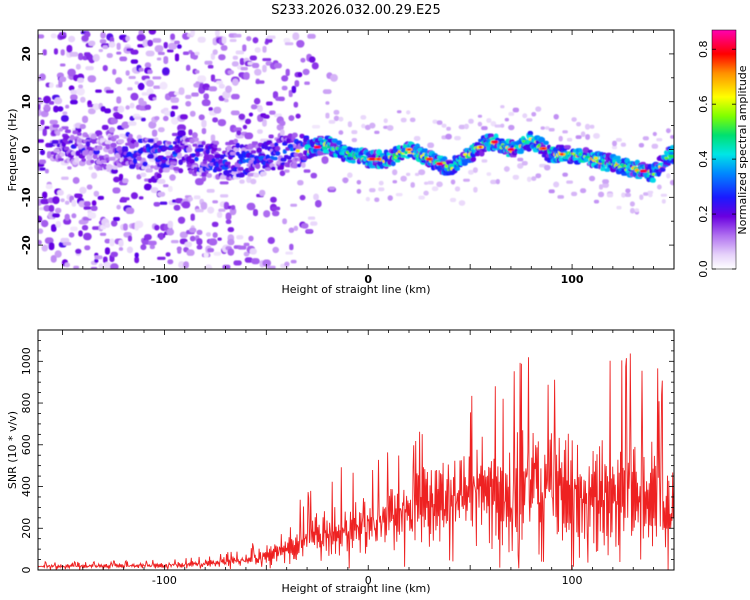 The image size is (750, 600). Describe the element at coordinates (724, 149) in the screenshot. I see `colorbar-gradient` at that location.